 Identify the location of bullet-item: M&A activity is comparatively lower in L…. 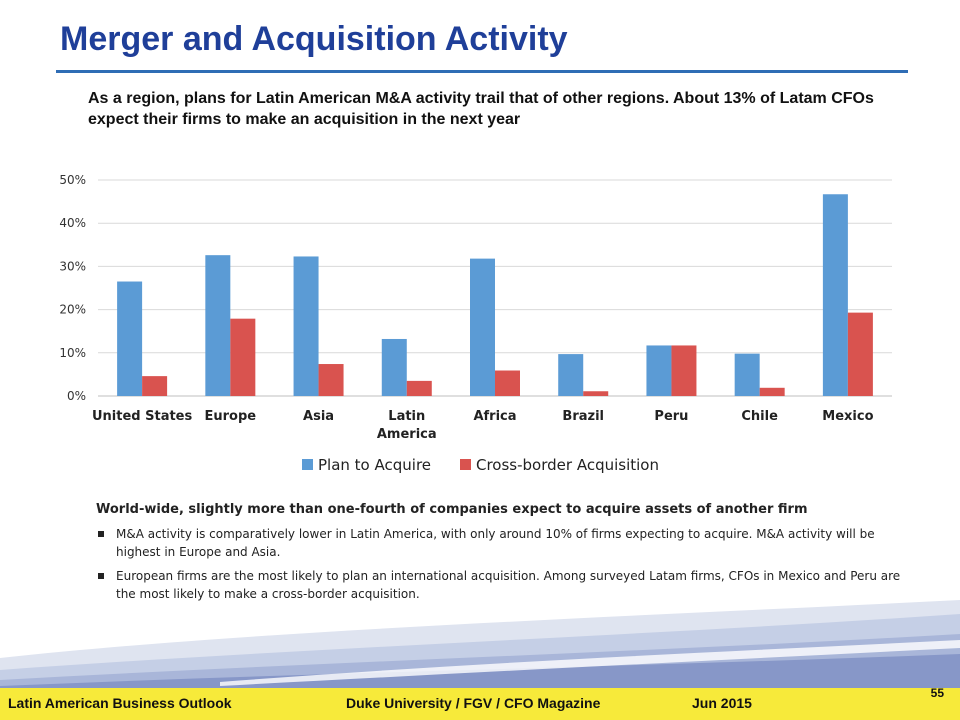
(506, 543).